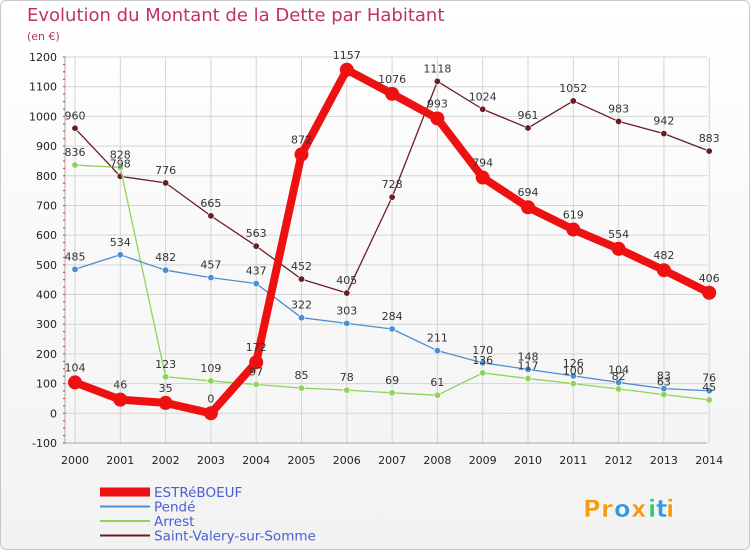  Describe the element at coordinates (43, 87) in the screenshot. I see `y-tick-label: 1100` at that location.